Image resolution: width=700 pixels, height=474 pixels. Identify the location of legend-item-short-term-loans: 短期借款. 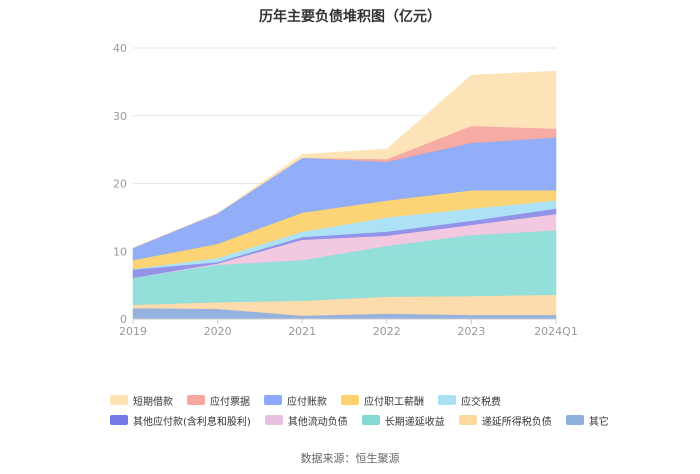
(141, 400).